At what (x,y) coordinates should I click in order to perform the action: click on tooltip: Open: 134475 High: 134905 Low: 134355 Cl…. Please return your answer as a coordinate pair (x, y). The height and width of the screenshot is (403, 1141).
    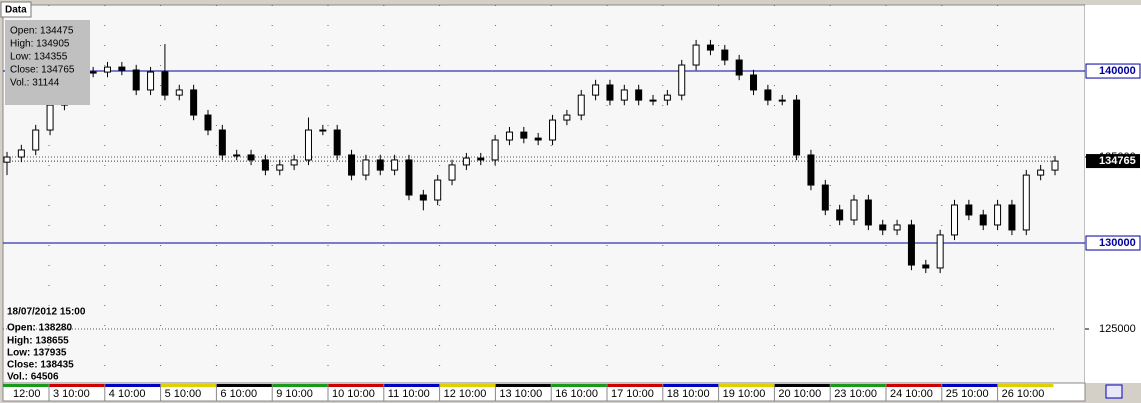
    Looking at the image, I should click on (47, 62).